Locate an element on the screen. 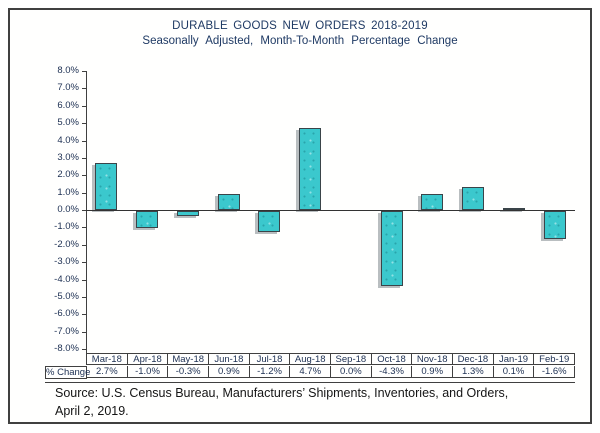 This screenshot has width=600, height=433. y-axis-line is located at coordinates (86, 212).